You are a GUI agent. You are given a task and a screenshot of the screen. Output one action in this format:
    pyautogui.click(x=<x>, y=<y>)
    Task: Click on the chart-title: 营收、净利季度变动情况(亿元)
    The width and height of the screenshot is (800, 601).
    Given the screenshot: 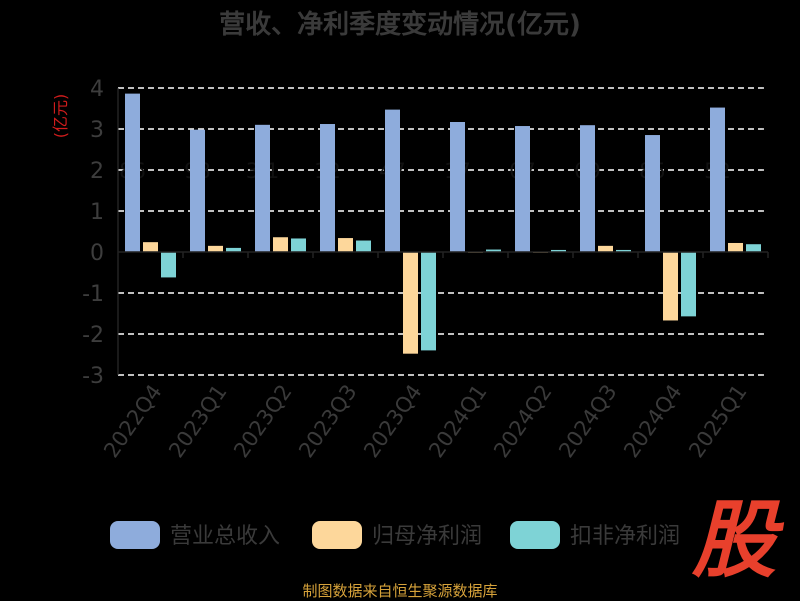 What is the action you would take?
    pyautogui.click(x=400, y=25)
    